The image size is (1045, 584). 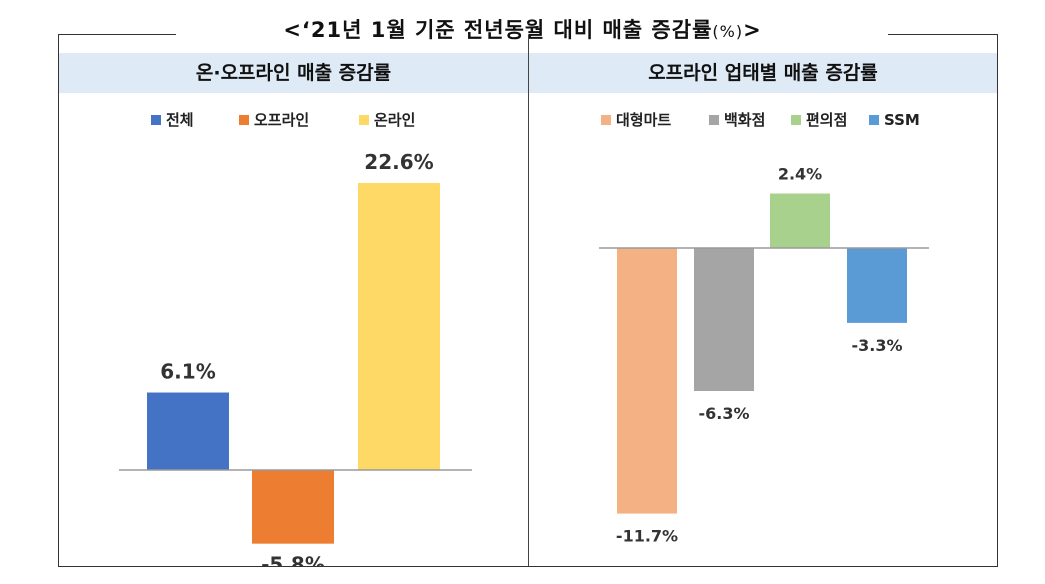 What do you see at coordinates (398, 162) in the screenshot?
I see `data-label: 22.6%` at bounding box center [398, 162].